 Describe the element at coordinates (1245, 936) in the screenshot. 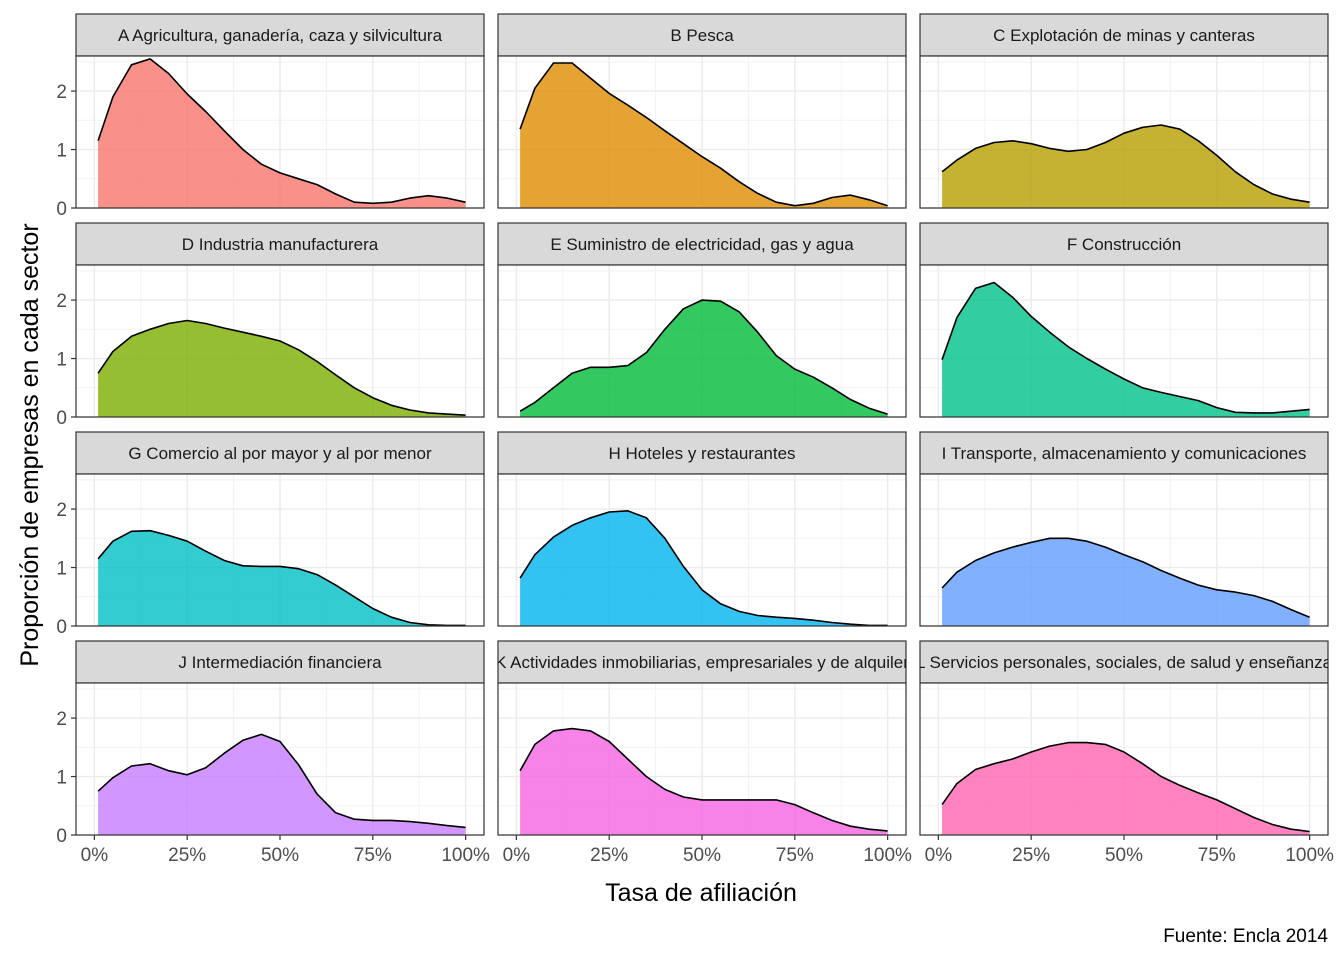

I see `caption-source: Fuente: Encla 2014` at that location.